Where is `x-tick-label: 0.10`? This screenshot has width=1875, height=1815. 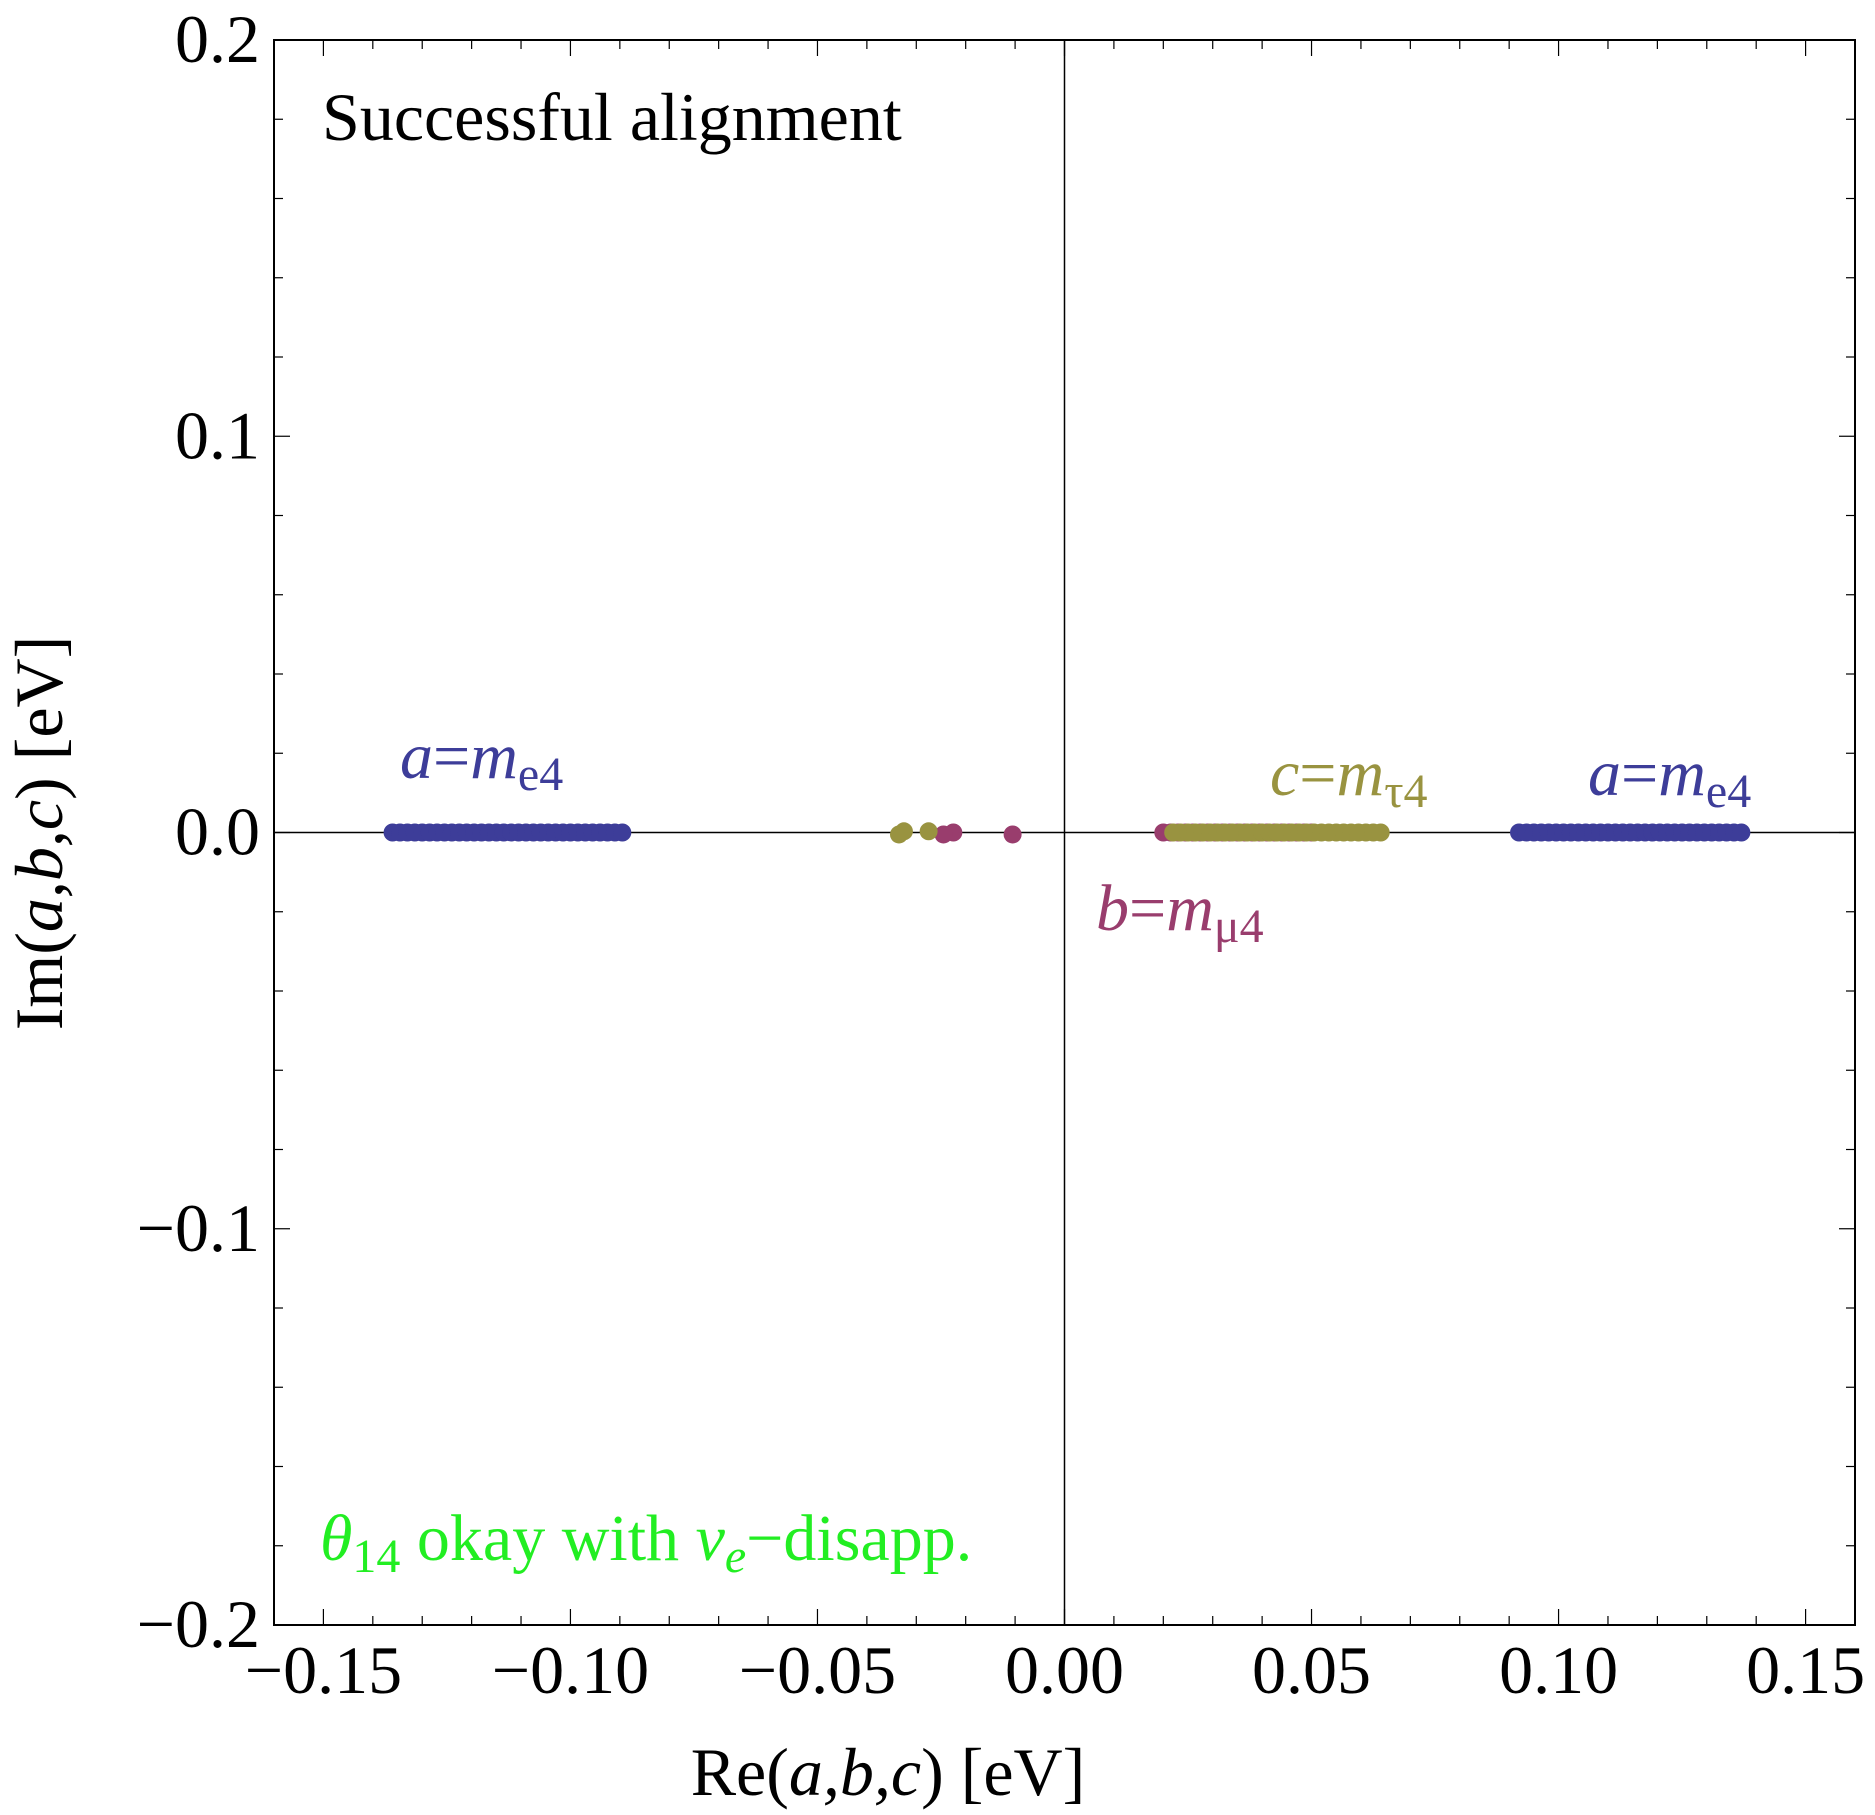
x-tick-label: 0.10 is located at coordinates (1558, 1670).